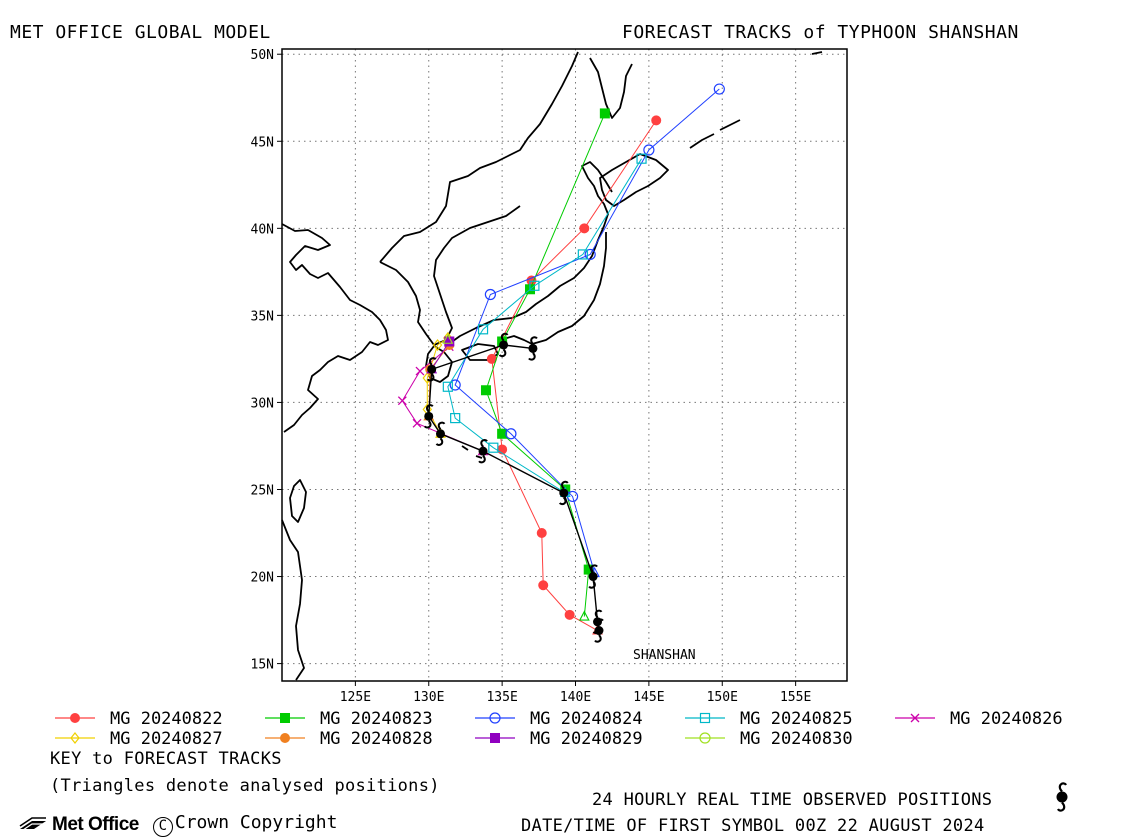 The image size is (1130, 840). What do you see at coordinates (166, 719) in the screenshot?
I see `legend-label: MG 20240822` at bounding box center [166, 719].